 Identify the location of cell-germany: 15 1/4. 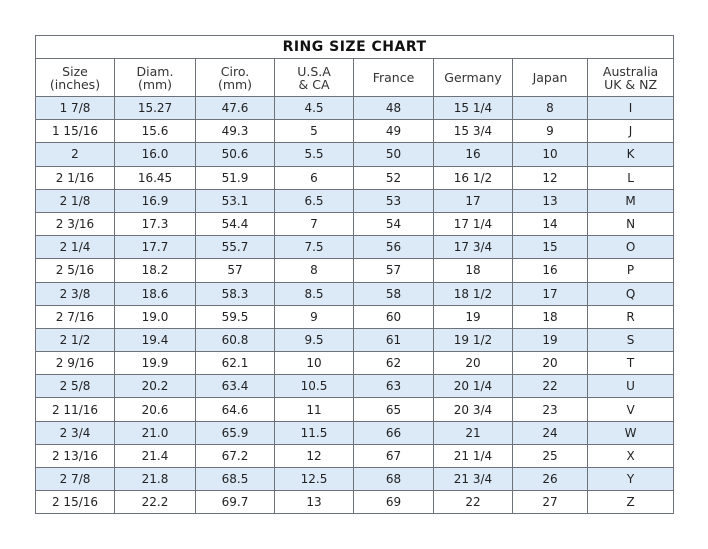
(473, 108).